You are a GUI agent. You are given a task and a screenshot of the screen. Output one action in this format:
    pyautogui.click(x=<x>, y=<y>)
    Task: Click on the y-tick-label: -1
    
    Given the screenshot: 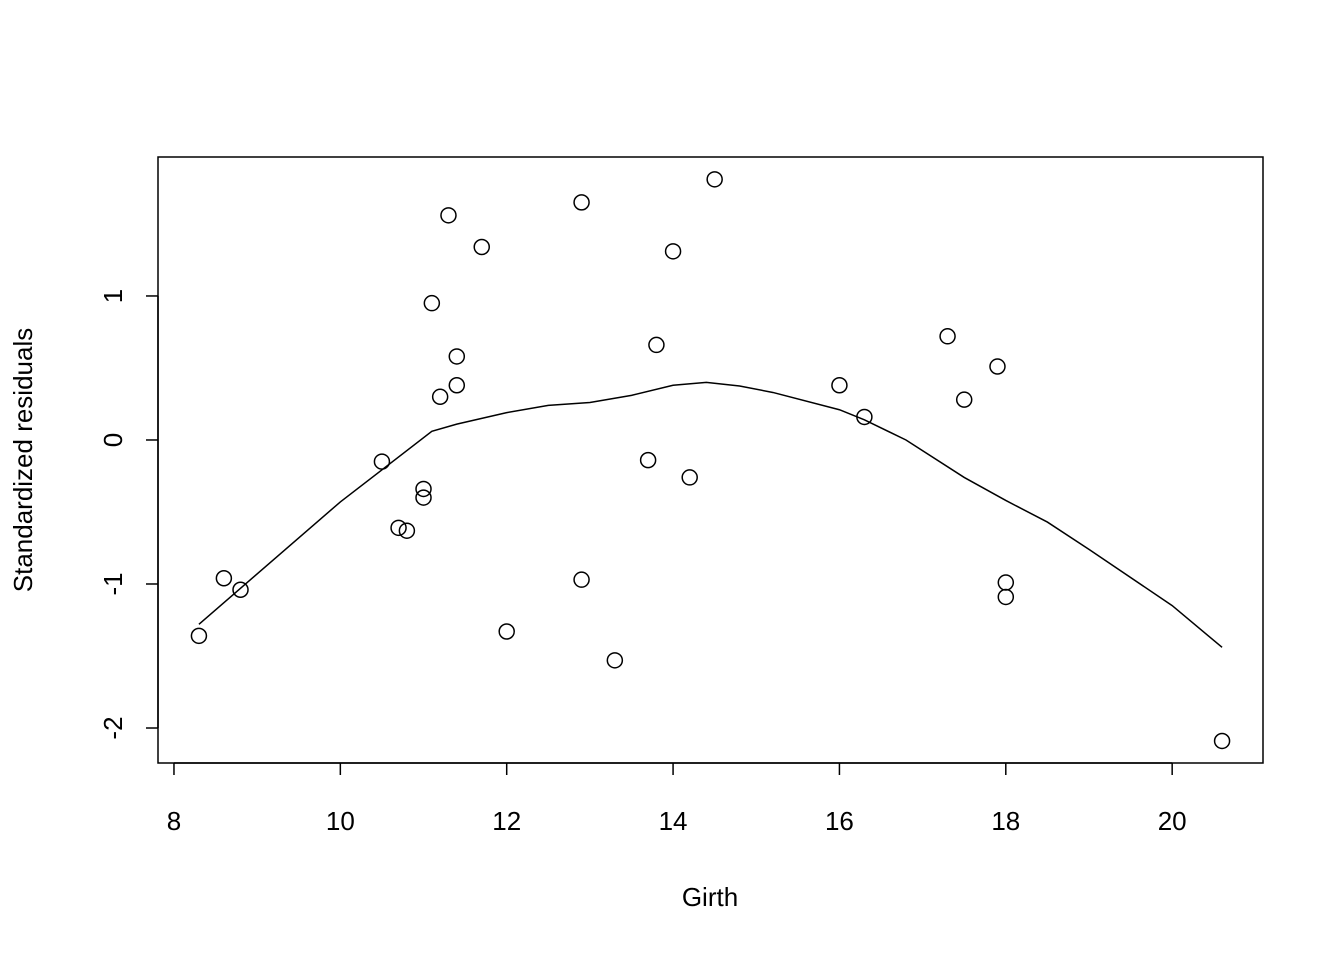 What is the action you would take?
    pyautogui.click(x=113, y=583)
    